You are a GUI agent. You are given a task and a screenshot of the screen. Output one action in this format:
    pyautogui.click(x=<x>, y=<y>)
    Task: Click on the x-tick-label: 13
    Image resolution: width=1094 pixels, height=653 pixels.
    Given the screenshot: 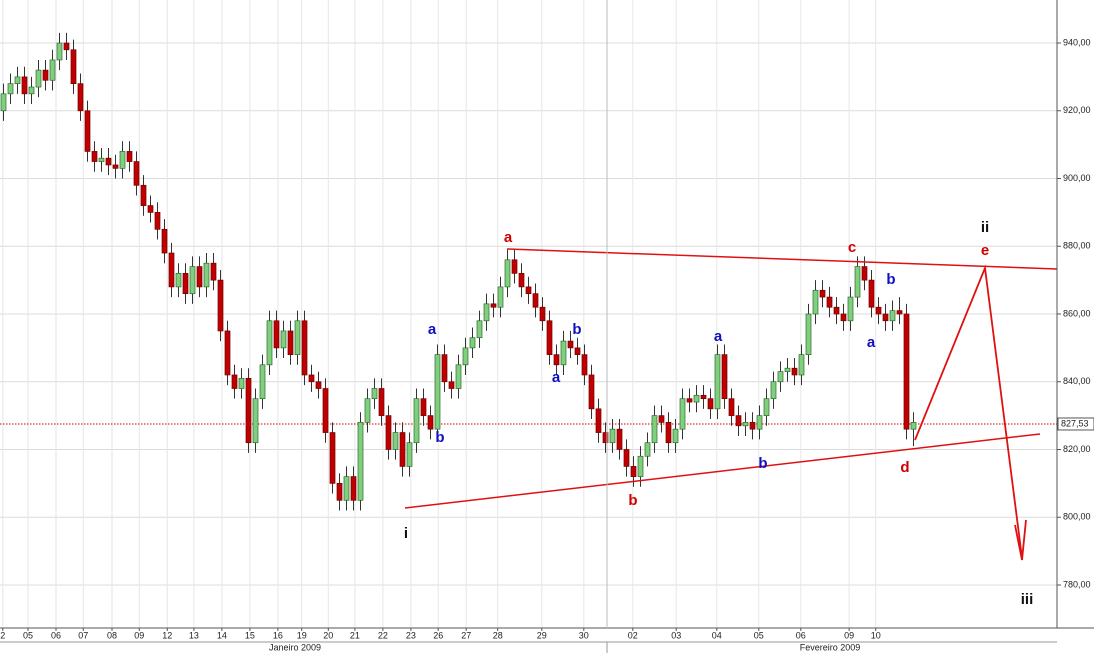 What is the action you would take?
    pyautogui.click(x=194, y=635)
    